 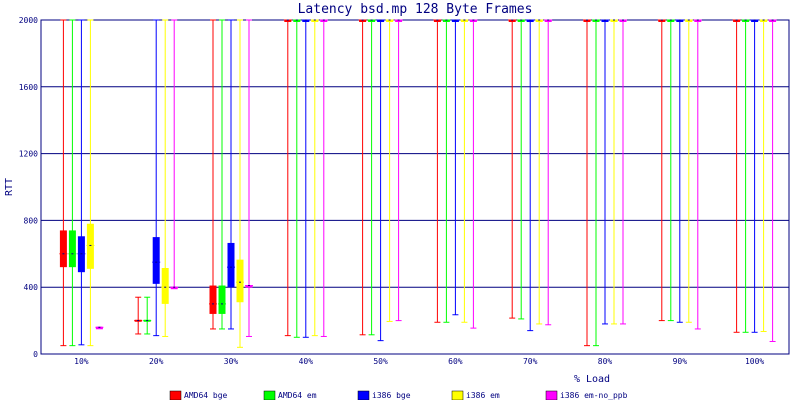 What do you see at coordinates (680, 361) in the screenshot?
I see `x-tick-label: 90%` at bounding box center [680, 361].